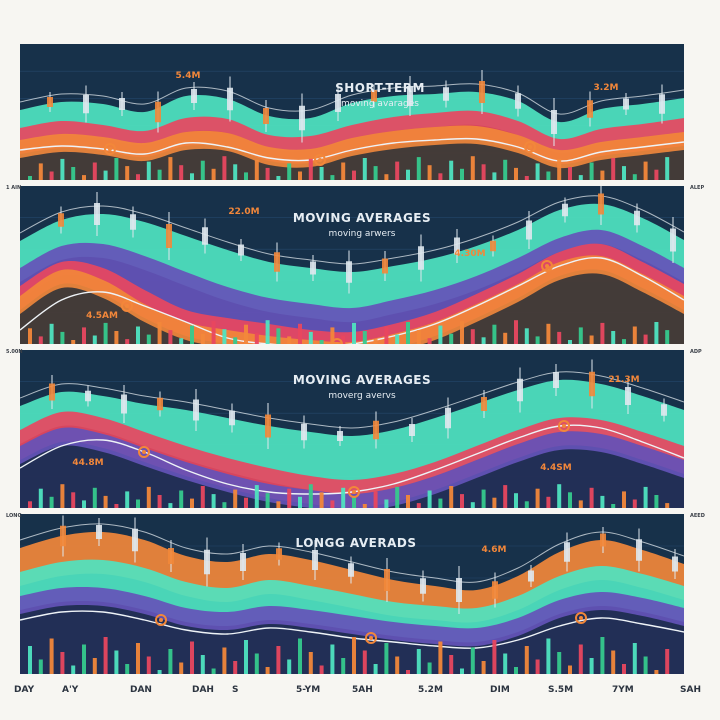 The height and width of the screenshot is (720, 720). I want to click on x-axis-tick-label: 5AH, so click(362, 690).